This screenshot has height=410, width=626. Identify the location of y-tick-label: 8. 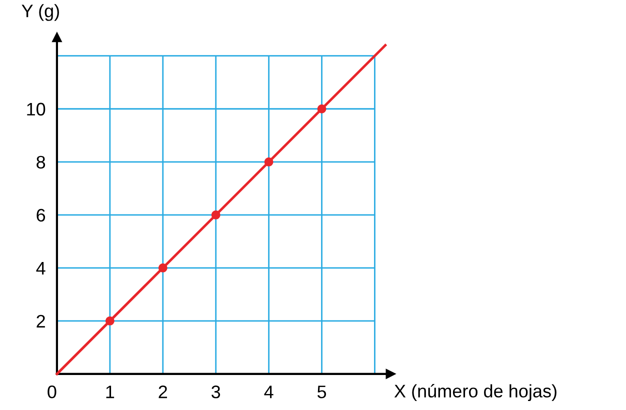
(41, 162).